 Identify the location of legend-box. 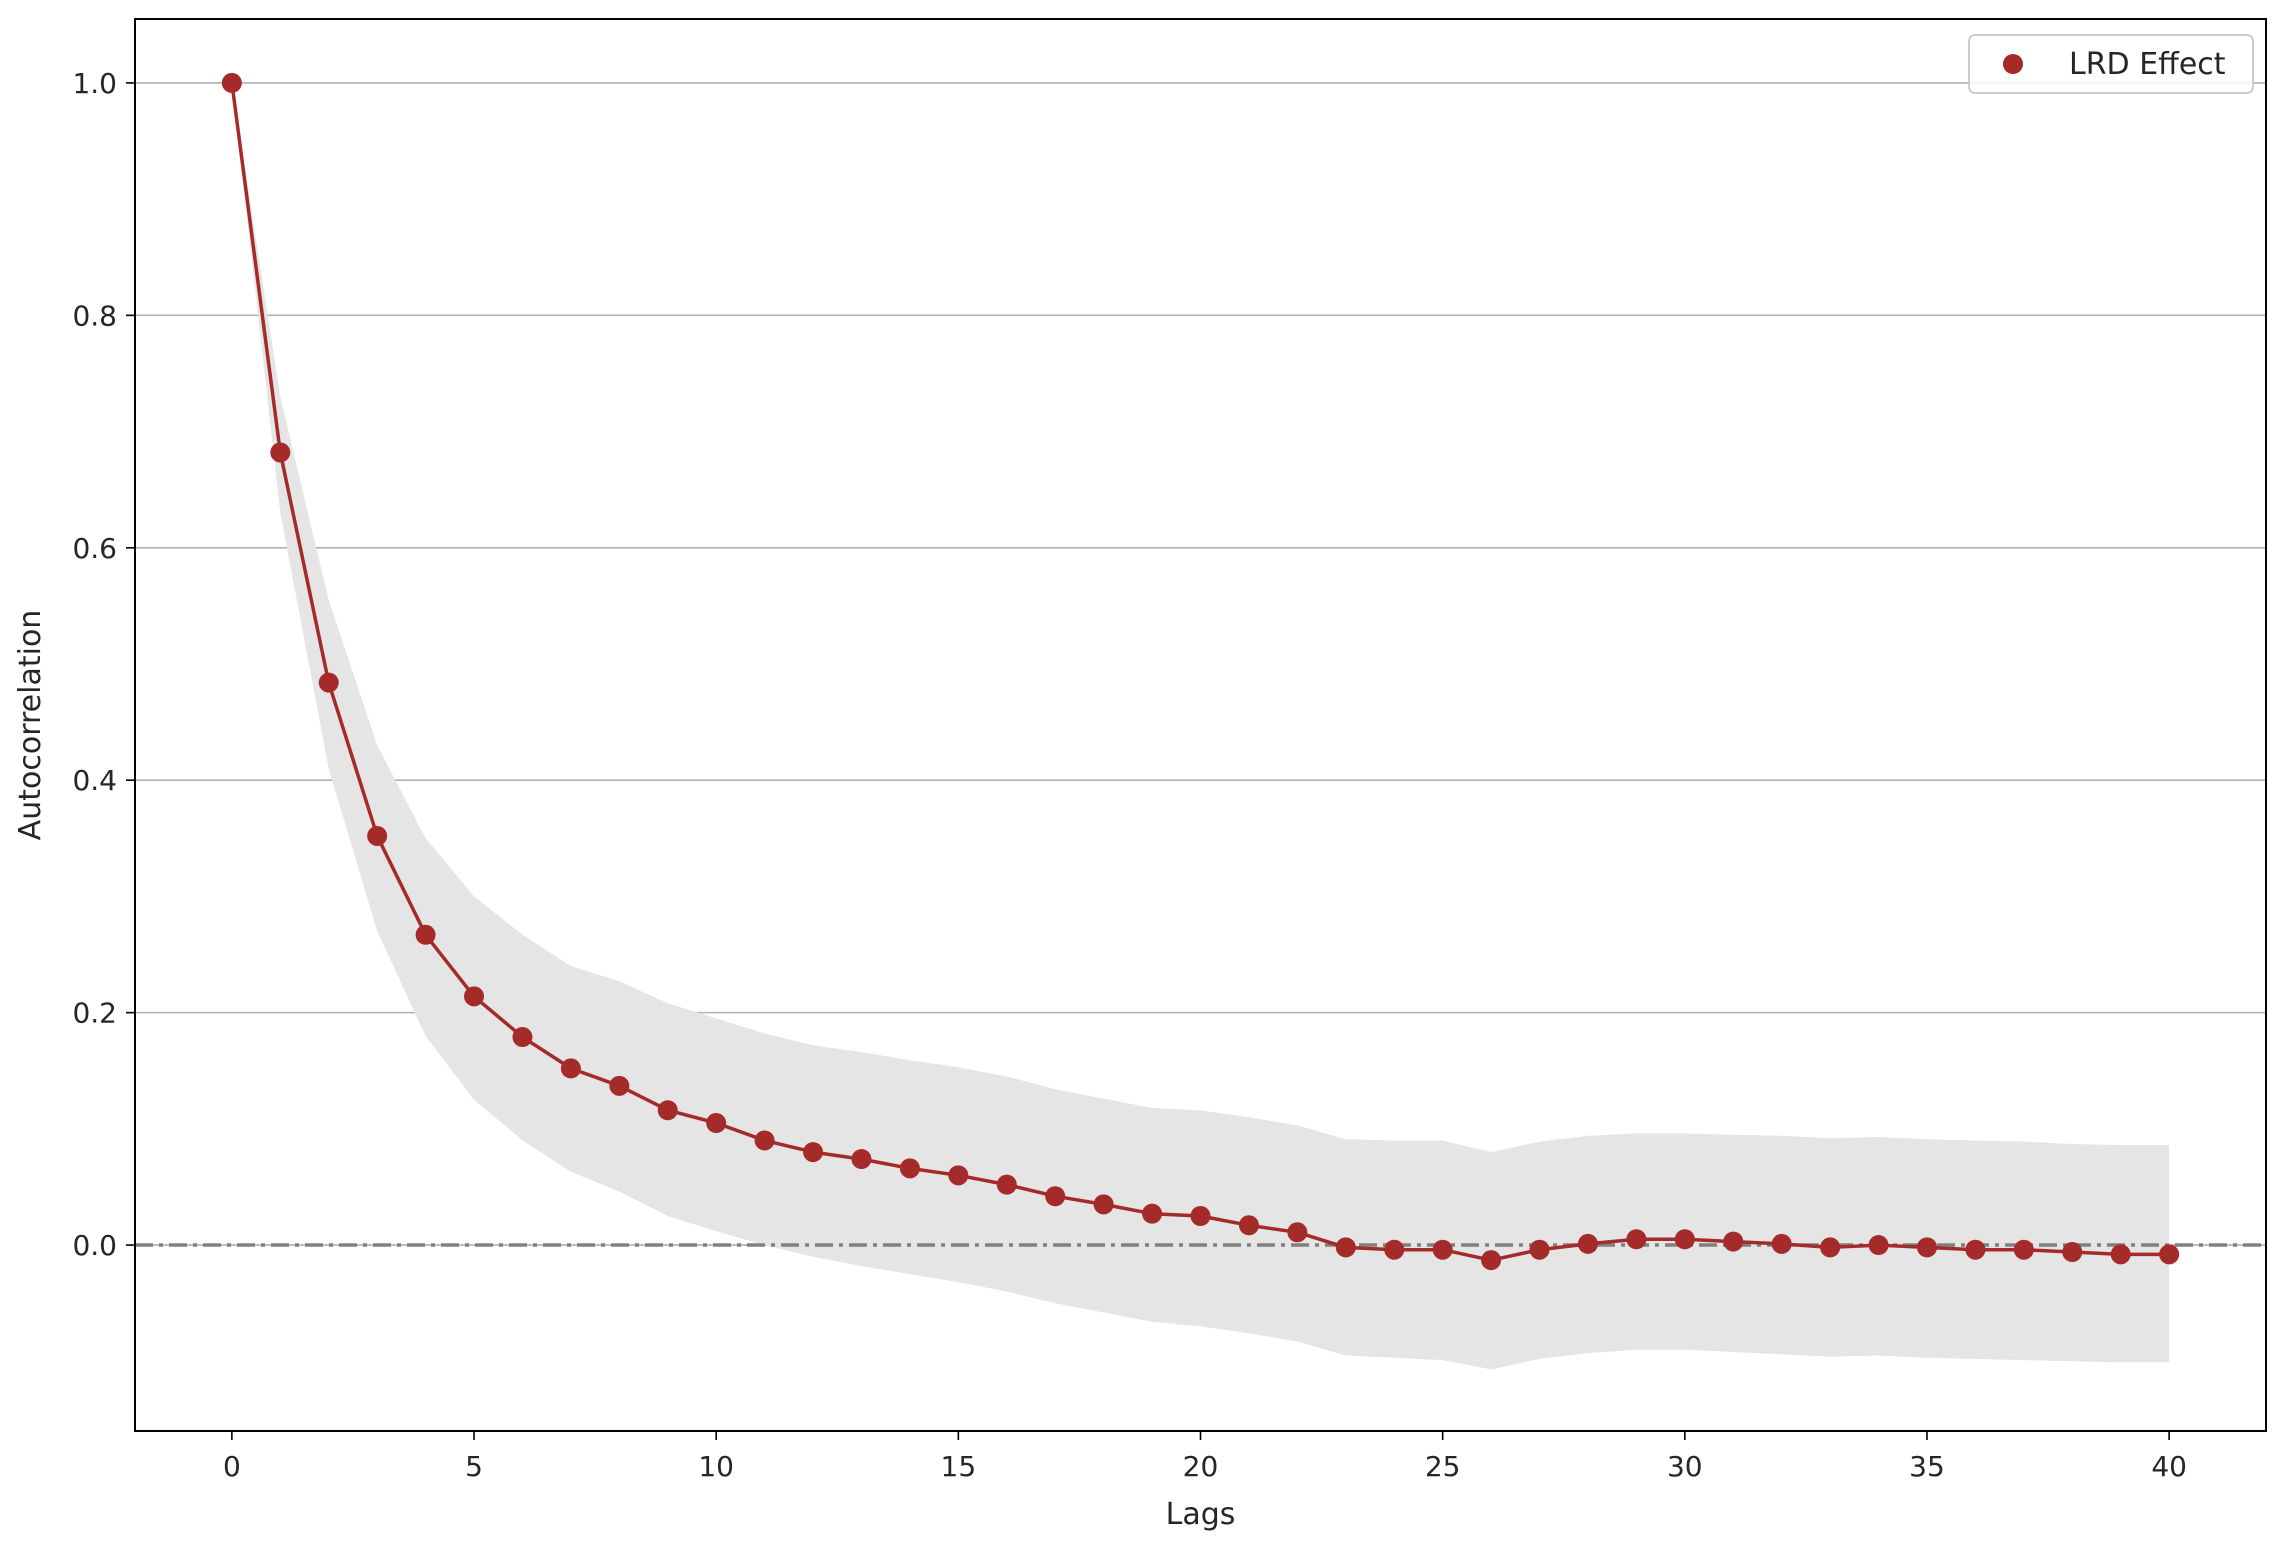
(2111, 64).